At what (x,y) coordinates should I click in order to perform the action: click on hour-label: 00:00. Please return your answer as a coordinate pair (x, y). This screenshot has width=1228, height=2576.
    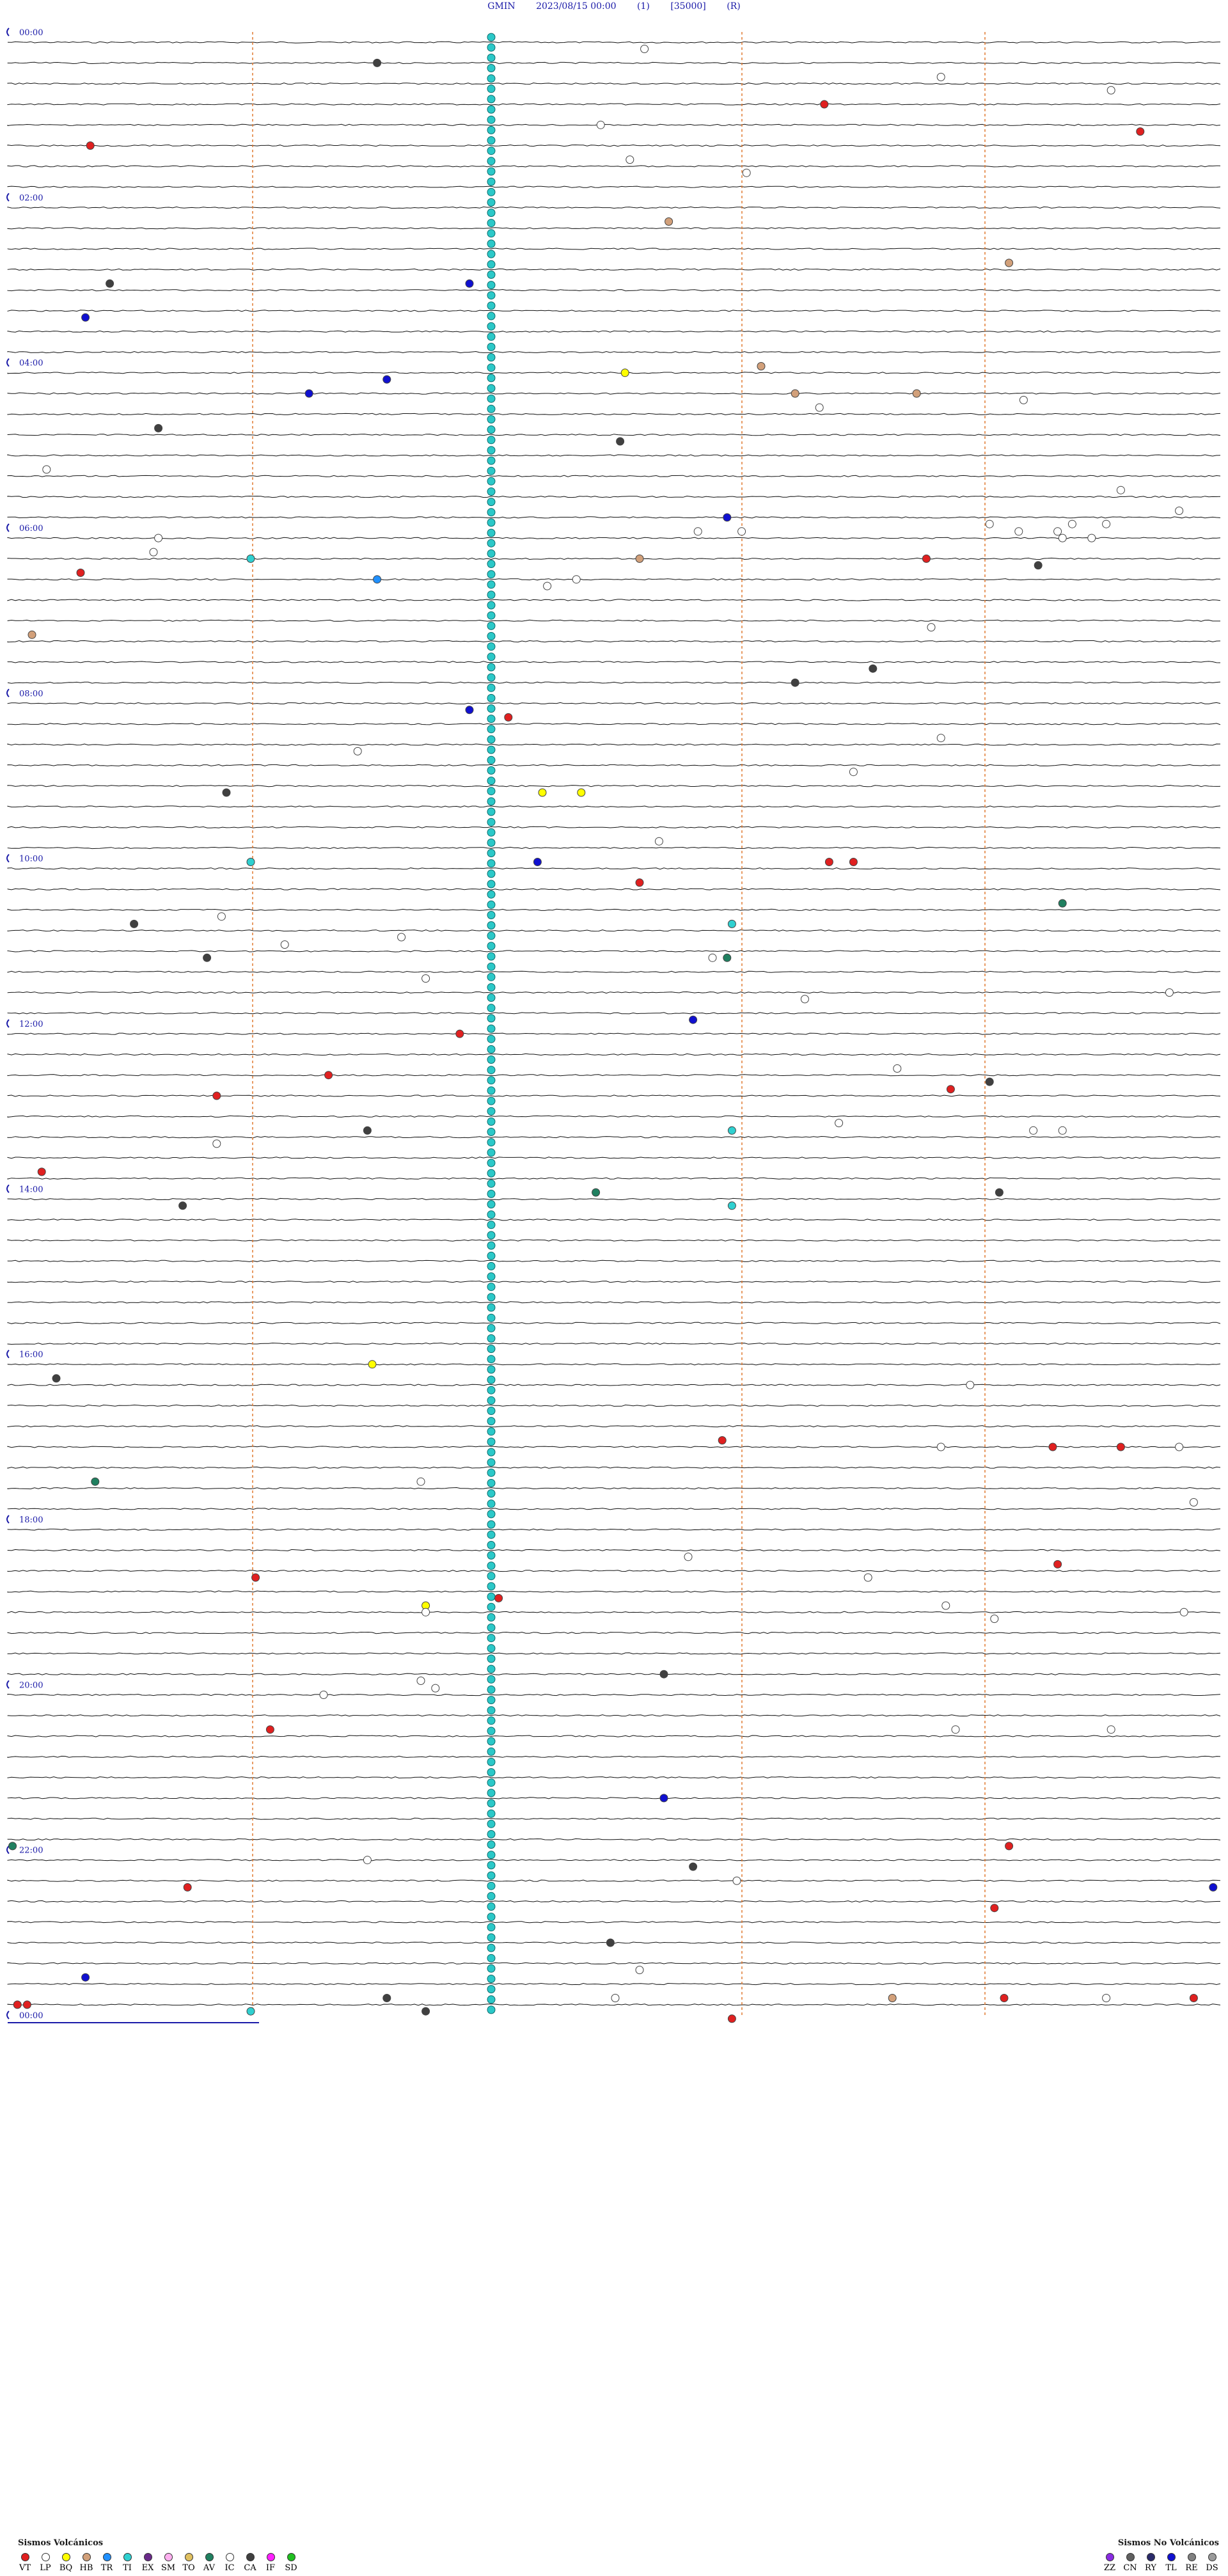
    Looking at the image, I should click on (31, 2016).